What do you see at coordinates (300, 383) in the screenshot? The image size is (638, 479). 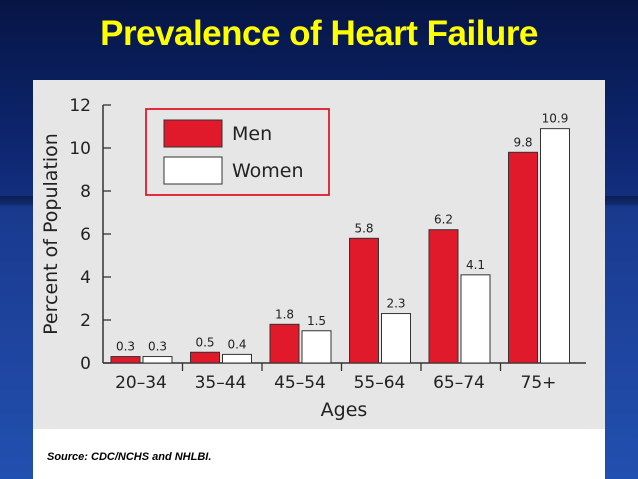 I see `x-tick-label: 45–54` at bounding box center [300, 383].